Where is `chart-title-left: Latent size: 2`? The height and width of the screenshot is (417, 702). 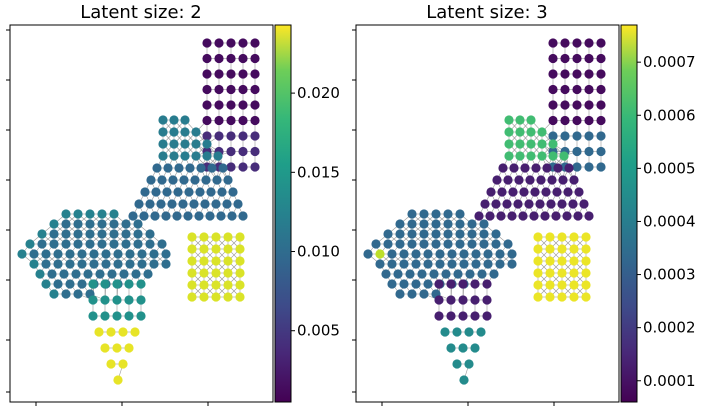
chart-title-left: Latent size: 2 is located at coordinates (141, 12).